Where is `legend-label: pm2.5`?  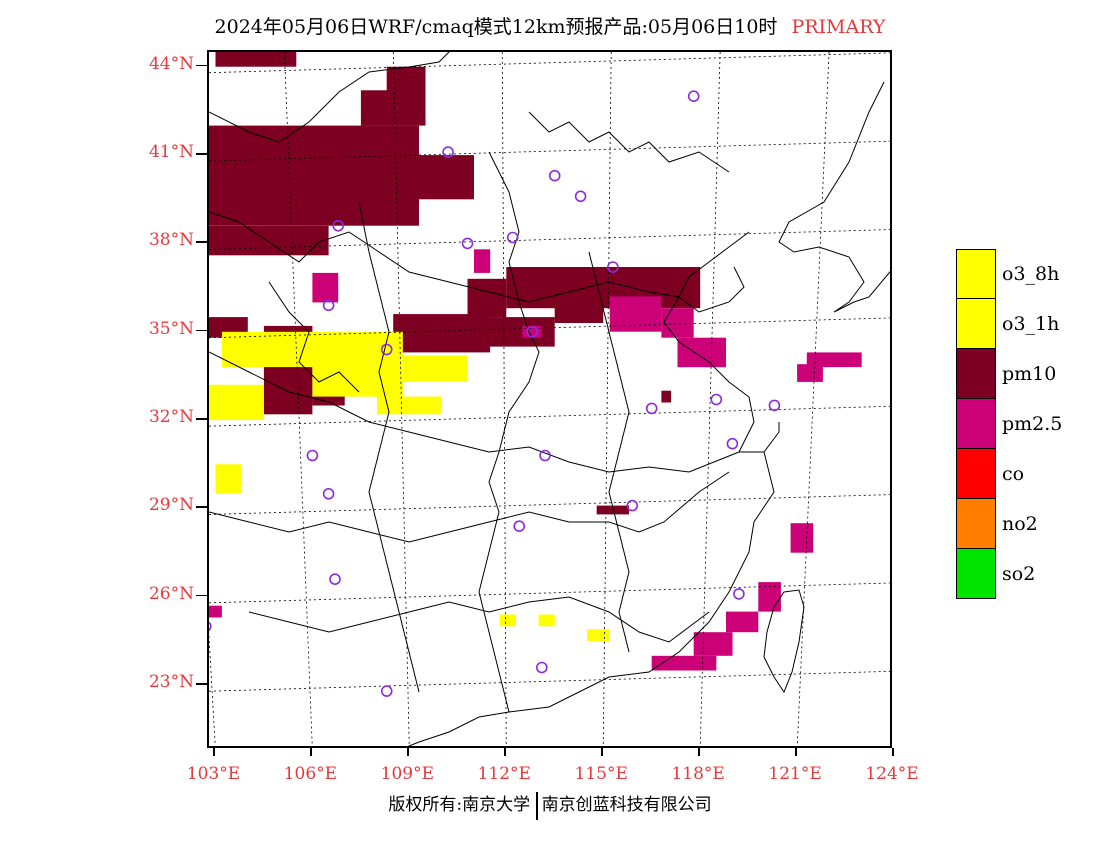
legend-label: pm2.5 is located at coordinates (1032, 424).